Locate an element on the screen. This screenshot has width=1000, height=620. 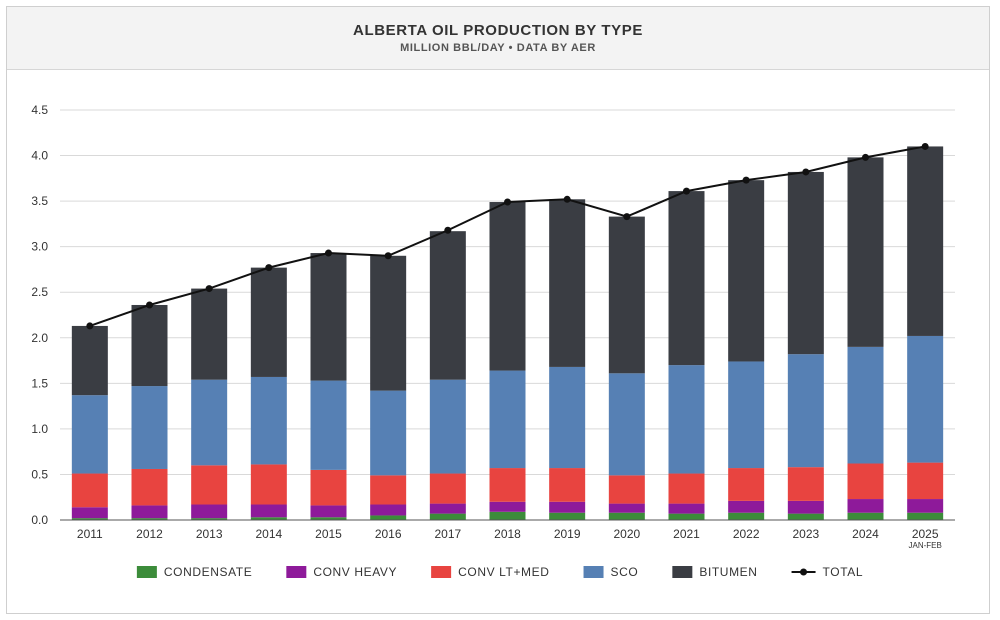
x-tick-label: 2014 is located at coordinates (268, 534).